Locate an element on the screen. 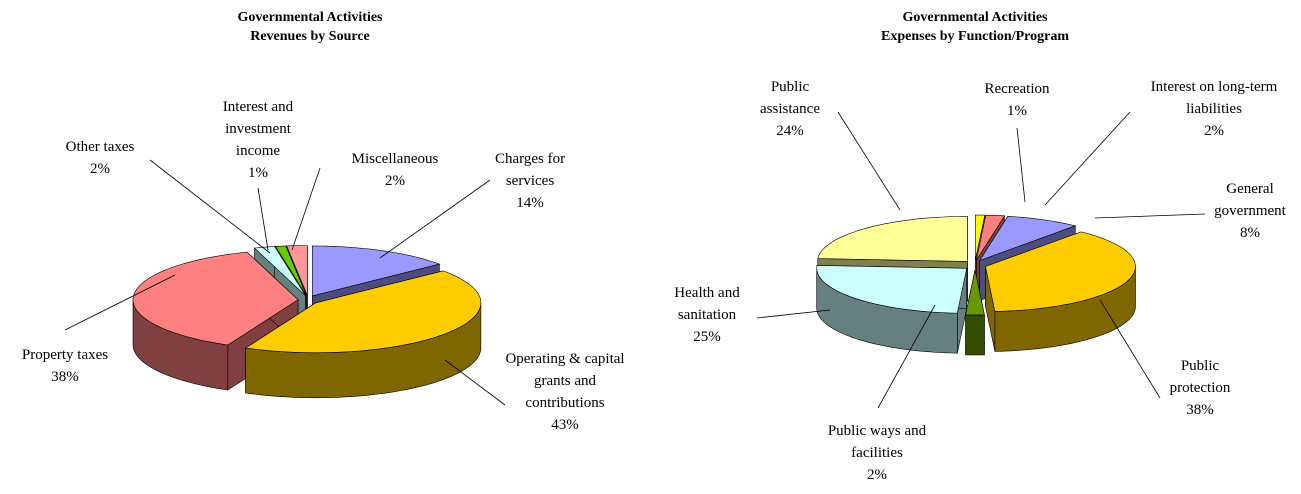  slice-value-label: 14% is located at coordinates (530, 203).